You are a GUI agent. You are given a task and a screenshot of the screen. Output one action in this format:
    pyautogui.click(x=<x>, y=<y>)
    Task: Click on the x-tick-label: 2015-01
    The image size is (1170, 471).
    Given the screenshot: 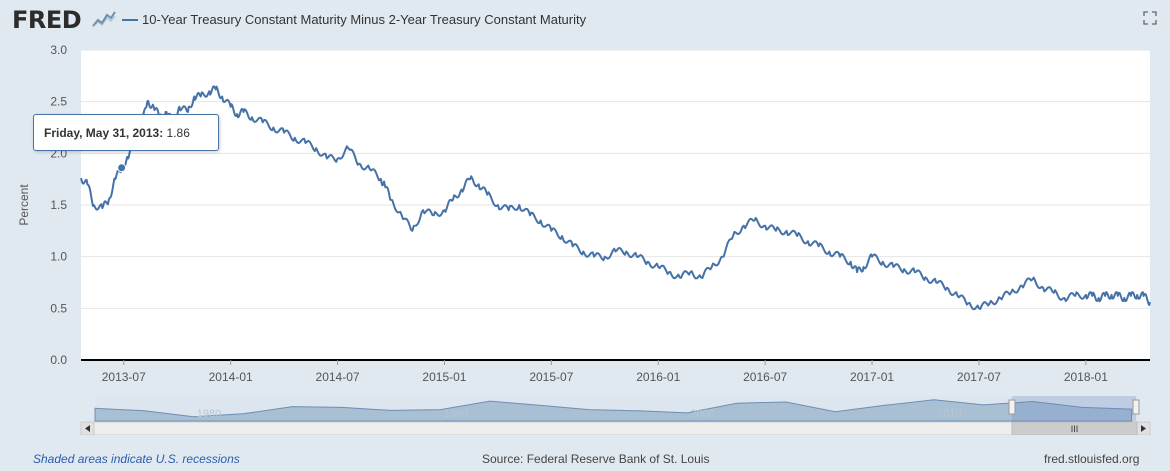 What is the action you would take?
    pyautogui.click(x=444, y=377)
    